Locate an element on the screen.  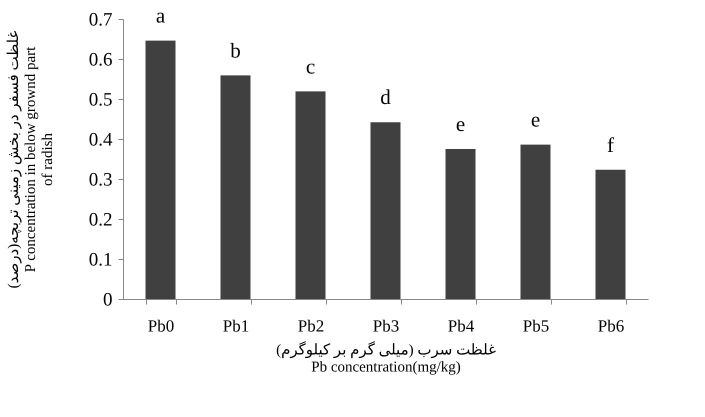
annotation: f is located at coordinates (610, 144).